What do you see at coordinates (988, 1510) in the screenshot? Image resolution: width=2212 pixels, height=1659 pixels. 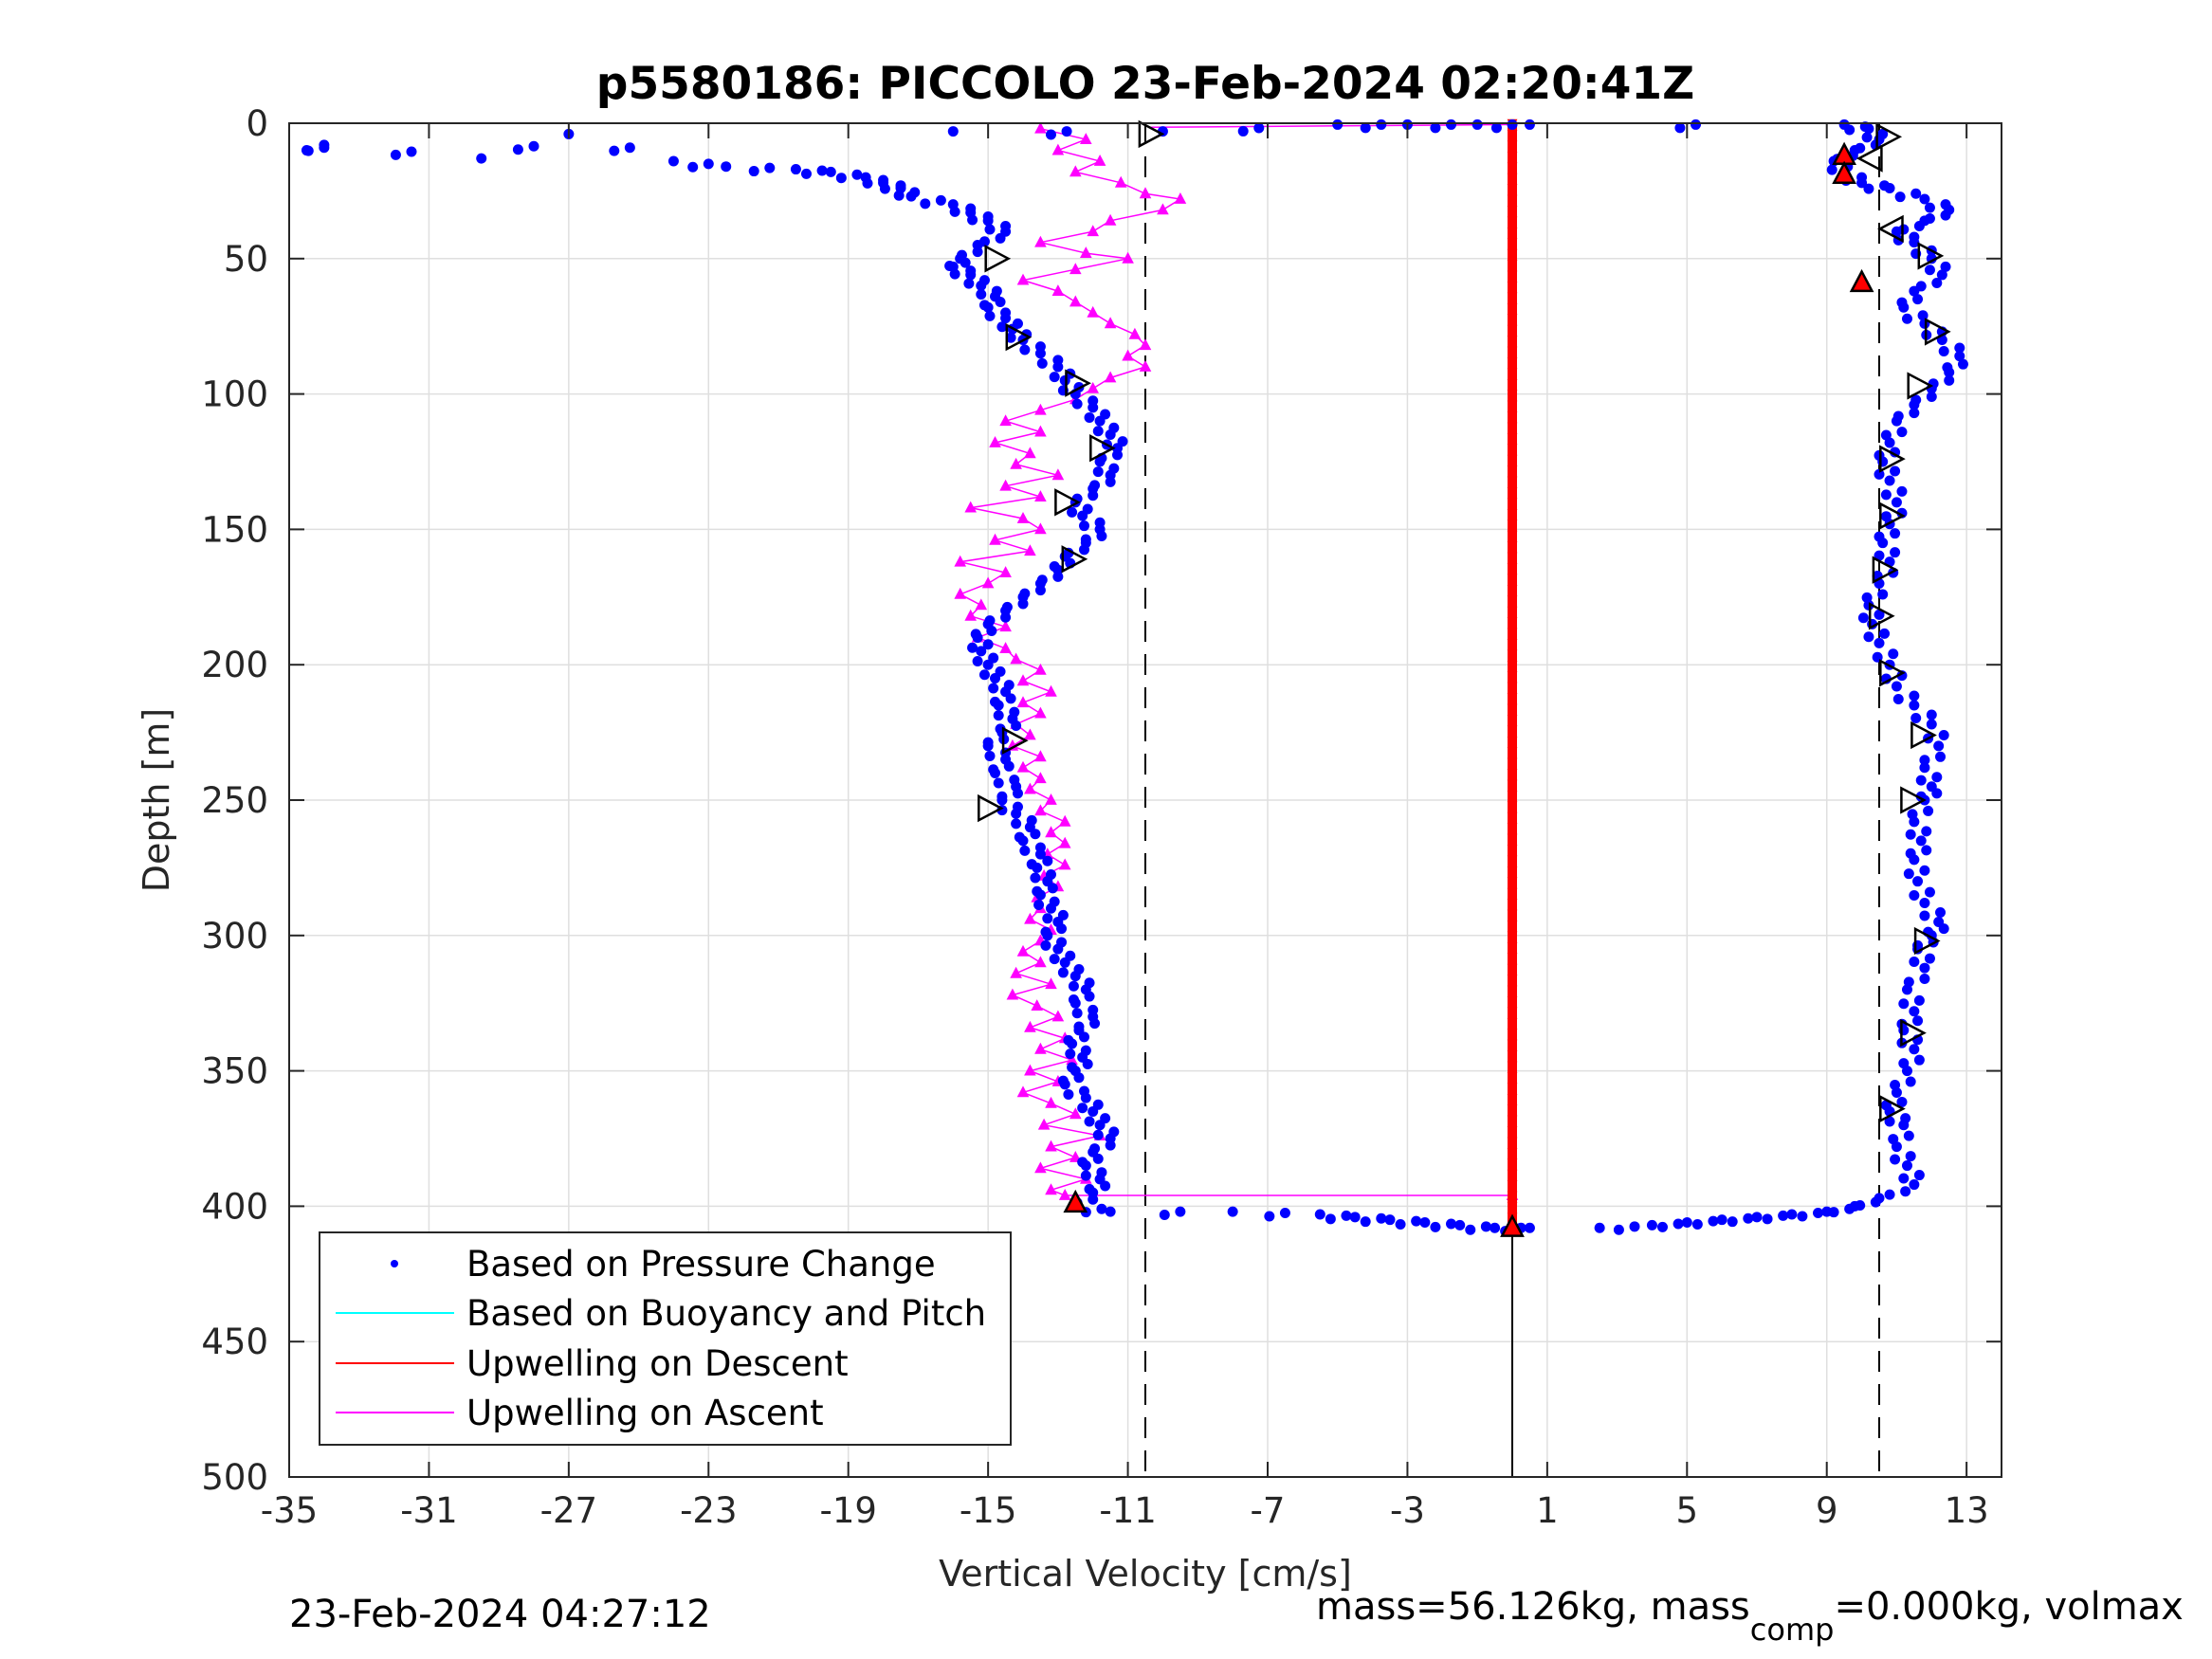 I see `x-tick-label: -15` at bounding box center [988, 1510].